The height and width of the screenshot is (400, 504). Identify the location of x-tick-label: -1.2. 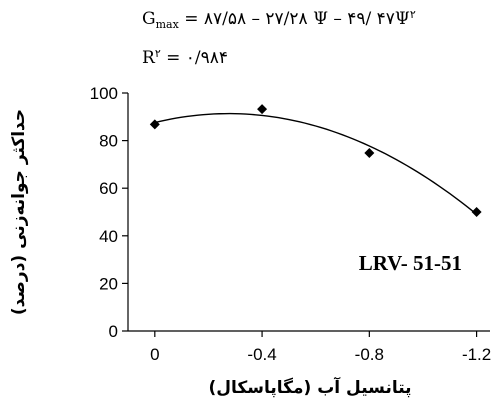
(476, 354).